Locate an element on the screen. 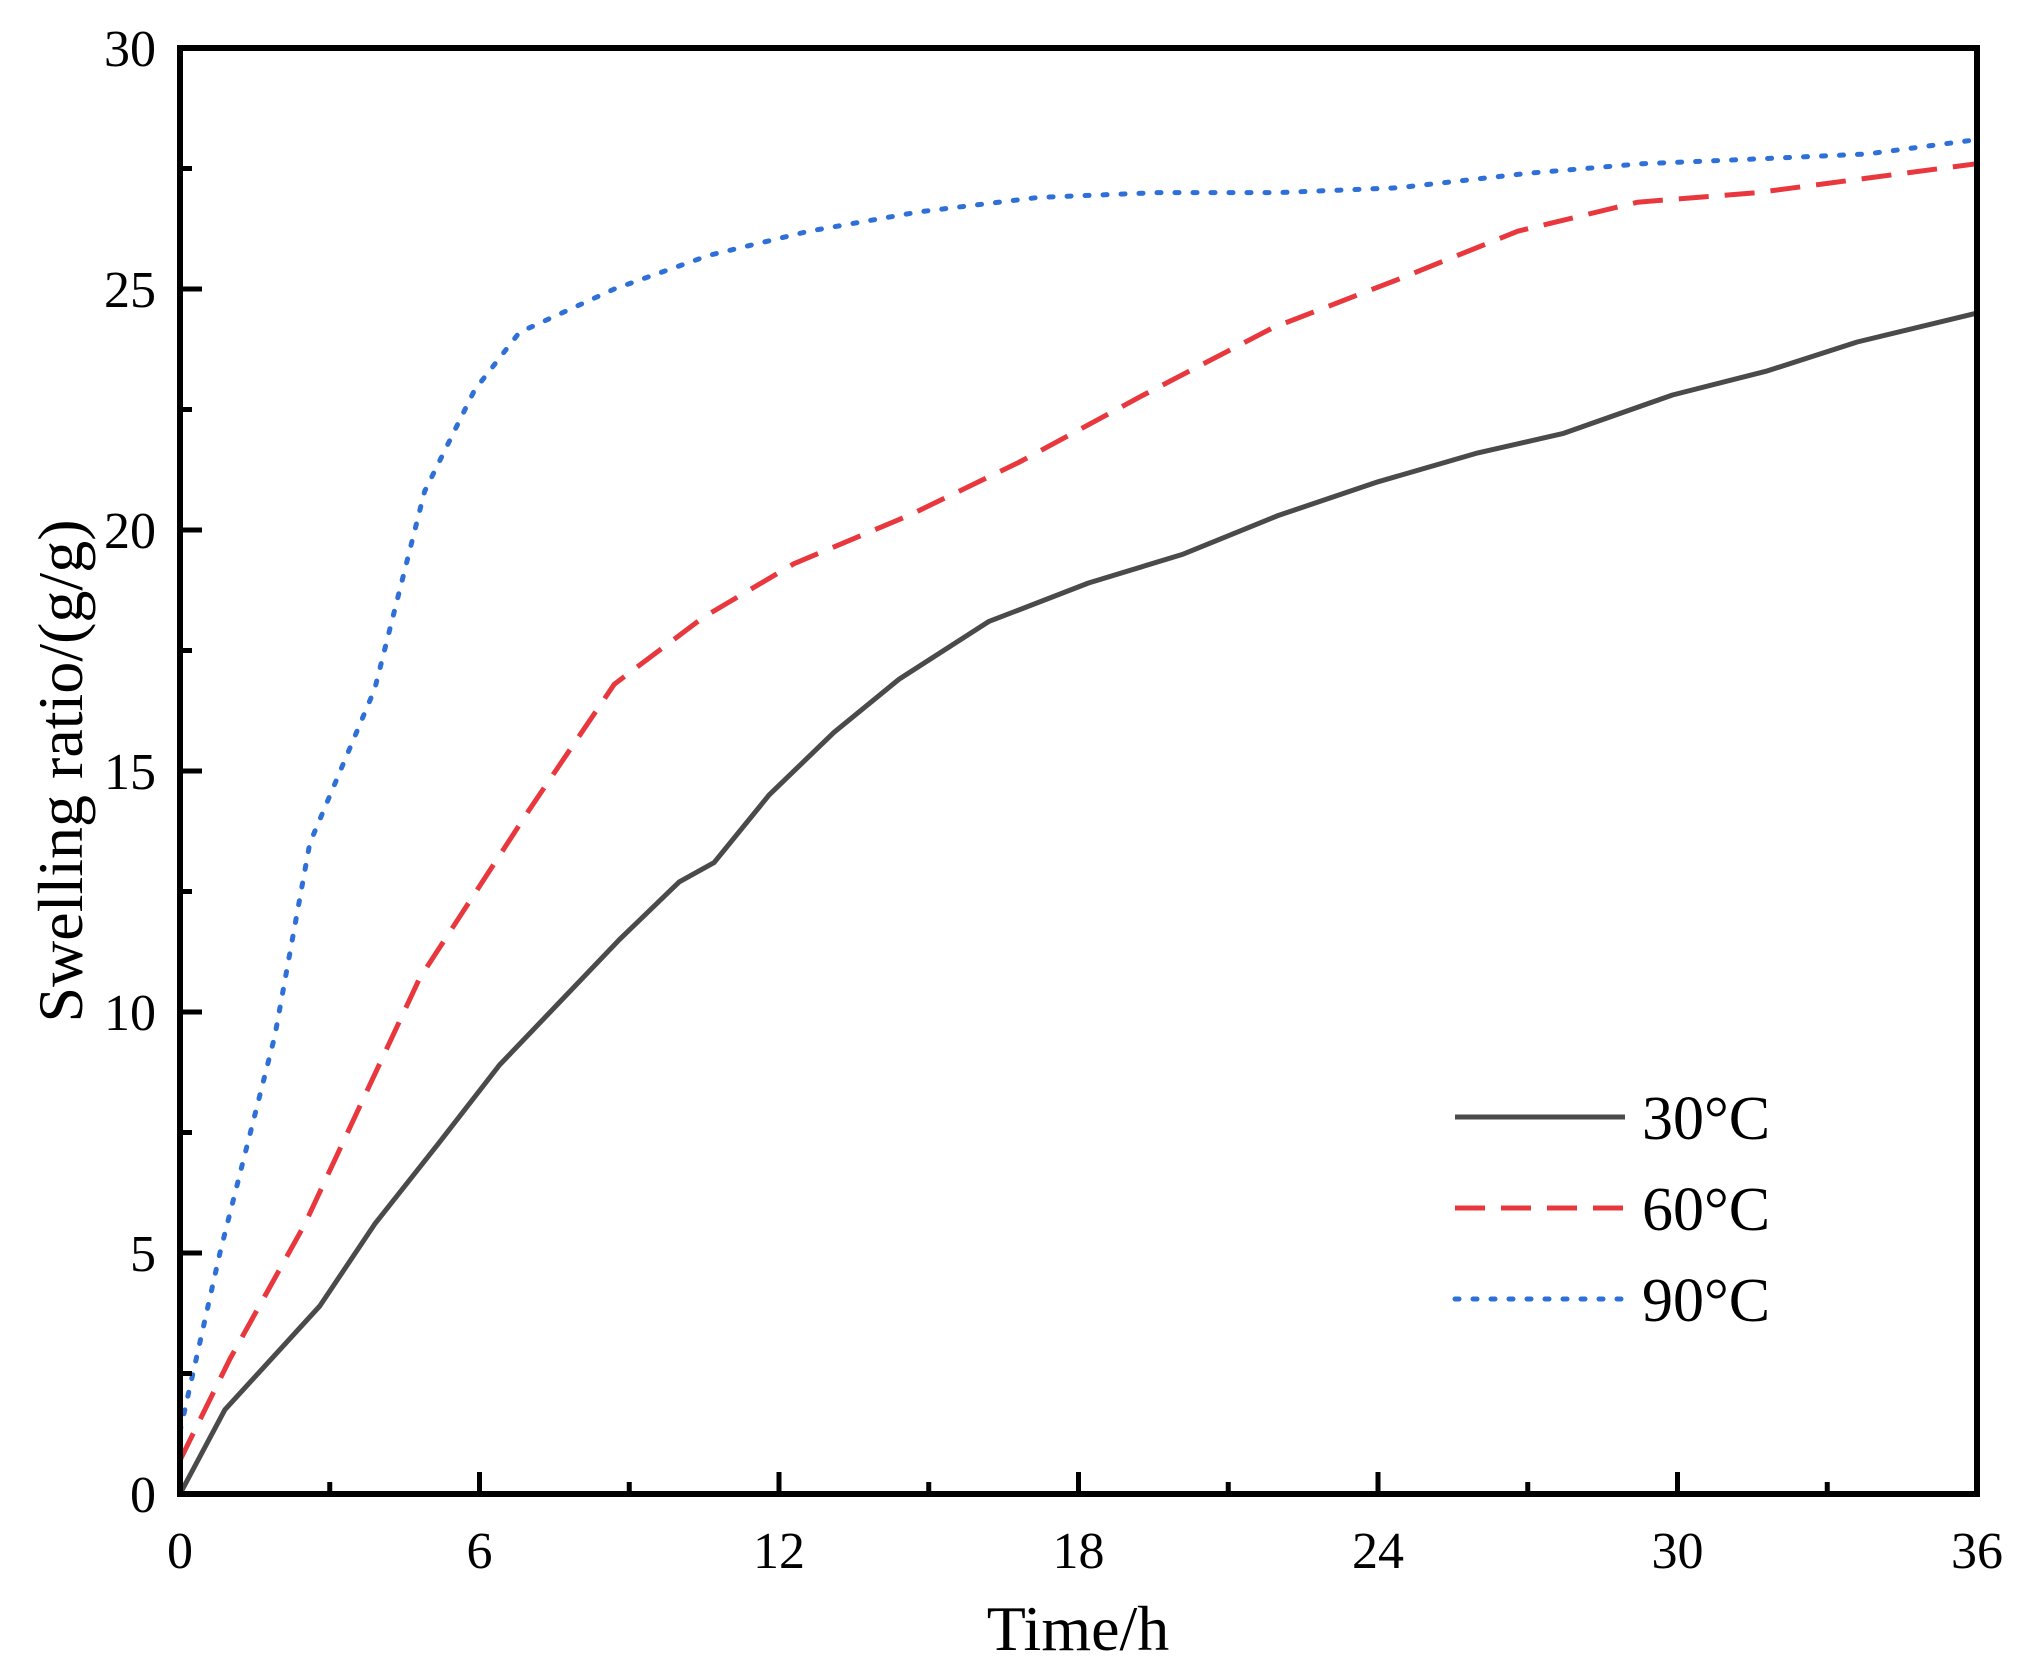 This screenshot has width=2019, height=1677. x-tick-label: 12 is located at coordinates (779, 1551).